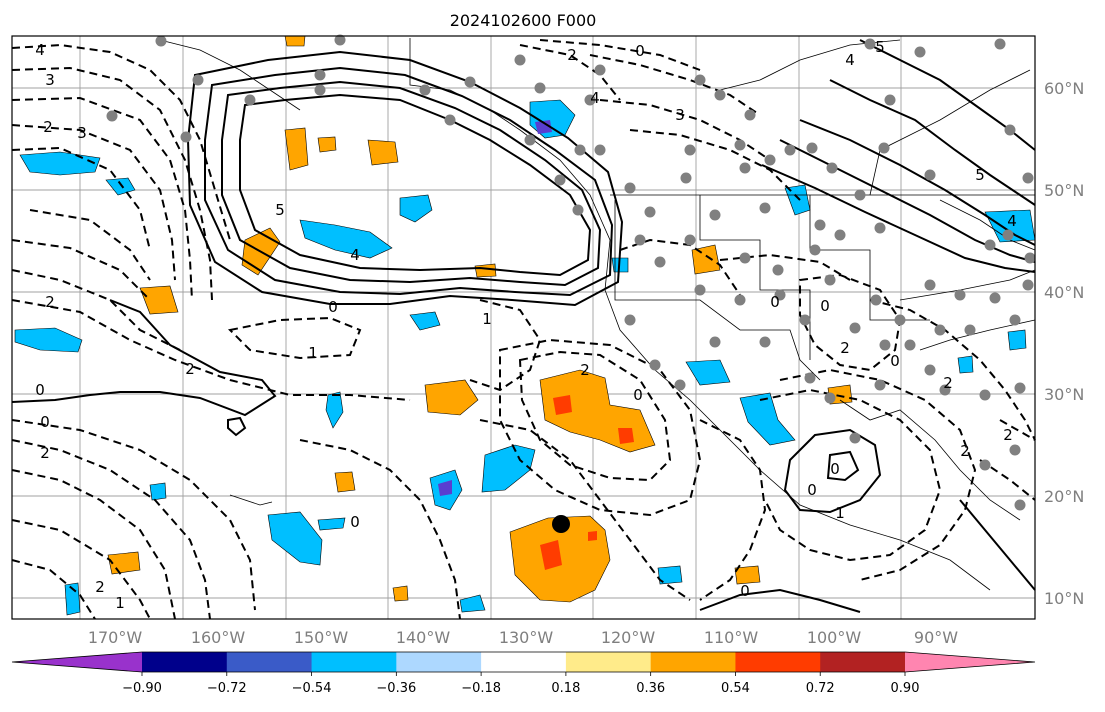  Describe the element at coordinates (1064, 190) in the screenshot. I see `latitude-label: 50°N` at that location.